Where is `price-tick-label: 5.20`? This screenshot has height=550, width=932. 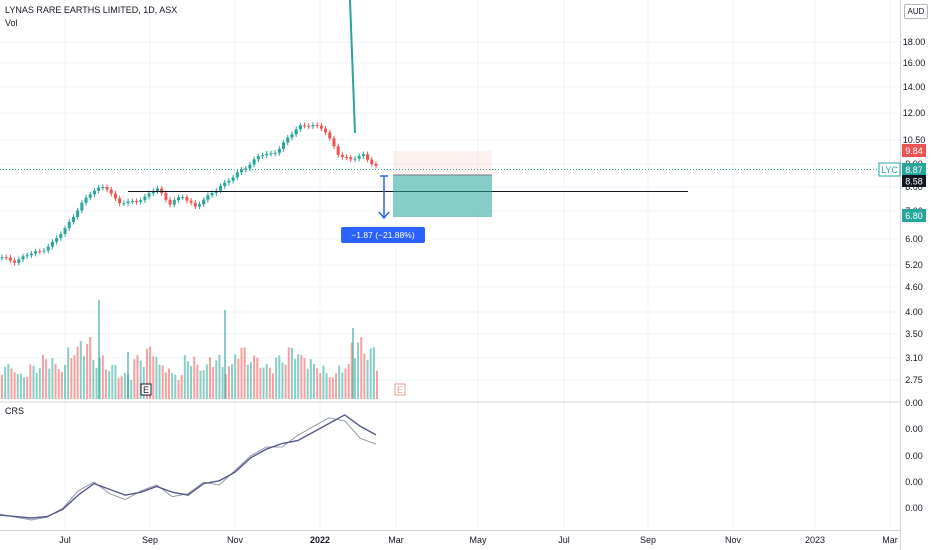 price-tick-label: 5.20 is located at coordinates (914, 265).